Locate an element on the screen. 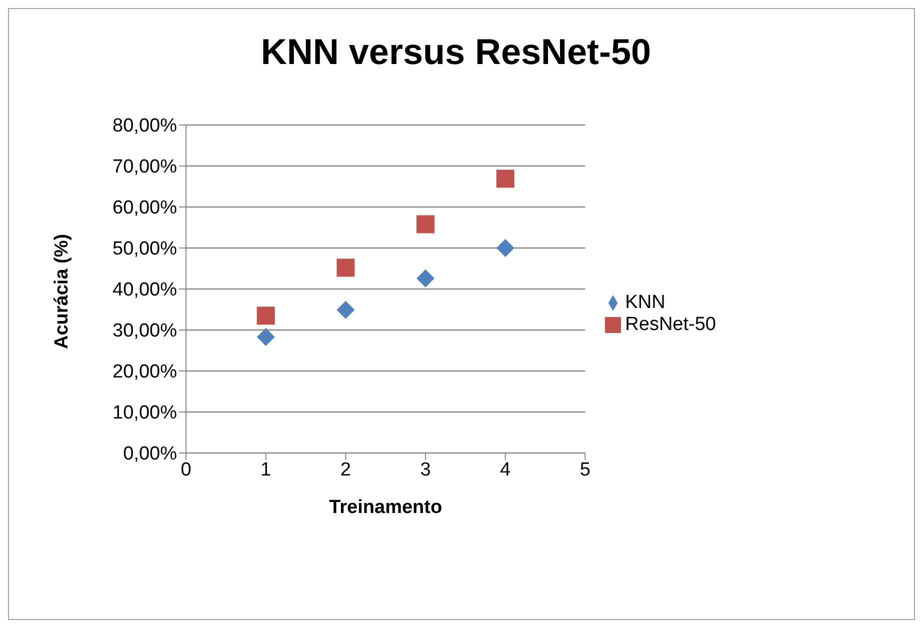 Image resolution: width=923 pixels, height=628 pixels. x-tick-label: 1 is located at coordinates (266, 469).